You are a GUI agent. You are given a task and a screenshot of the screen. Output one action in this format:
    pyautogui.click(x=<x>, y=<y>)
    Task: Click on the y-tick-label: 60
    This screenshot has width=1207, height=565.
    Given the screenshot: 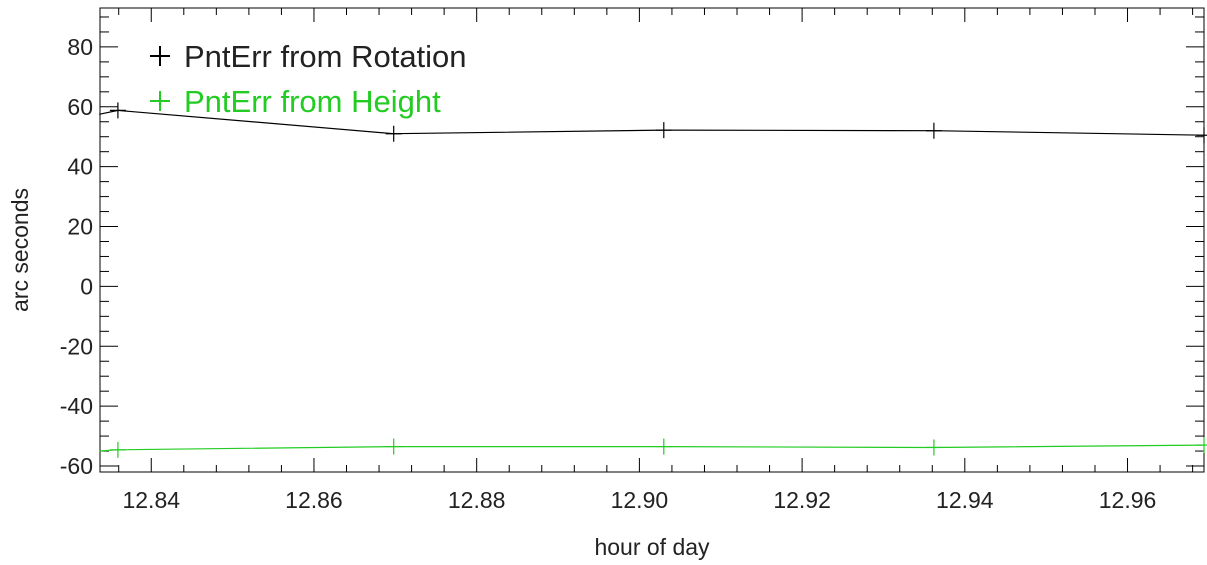 What is the action you would take?
    pyautogui.click(x=80, y=107)
    